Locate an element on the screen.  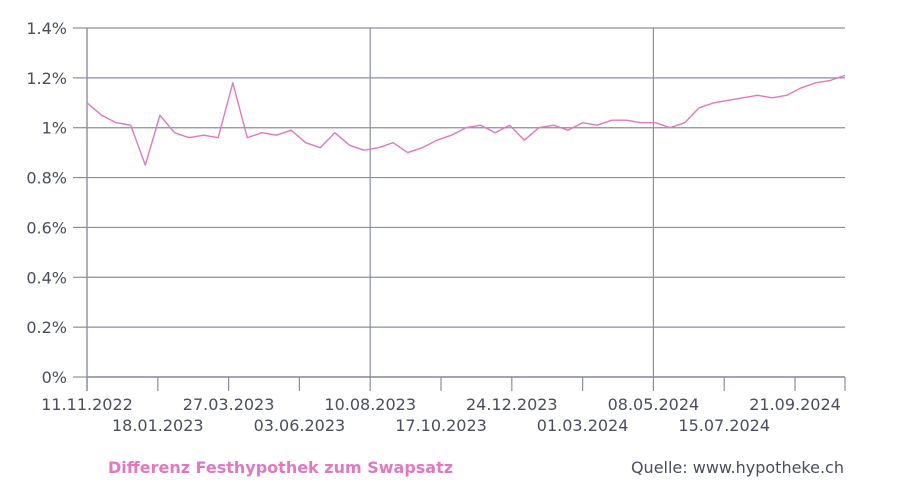
x-tick-label: 03.06.2023 is located at coordinates (300, 425).